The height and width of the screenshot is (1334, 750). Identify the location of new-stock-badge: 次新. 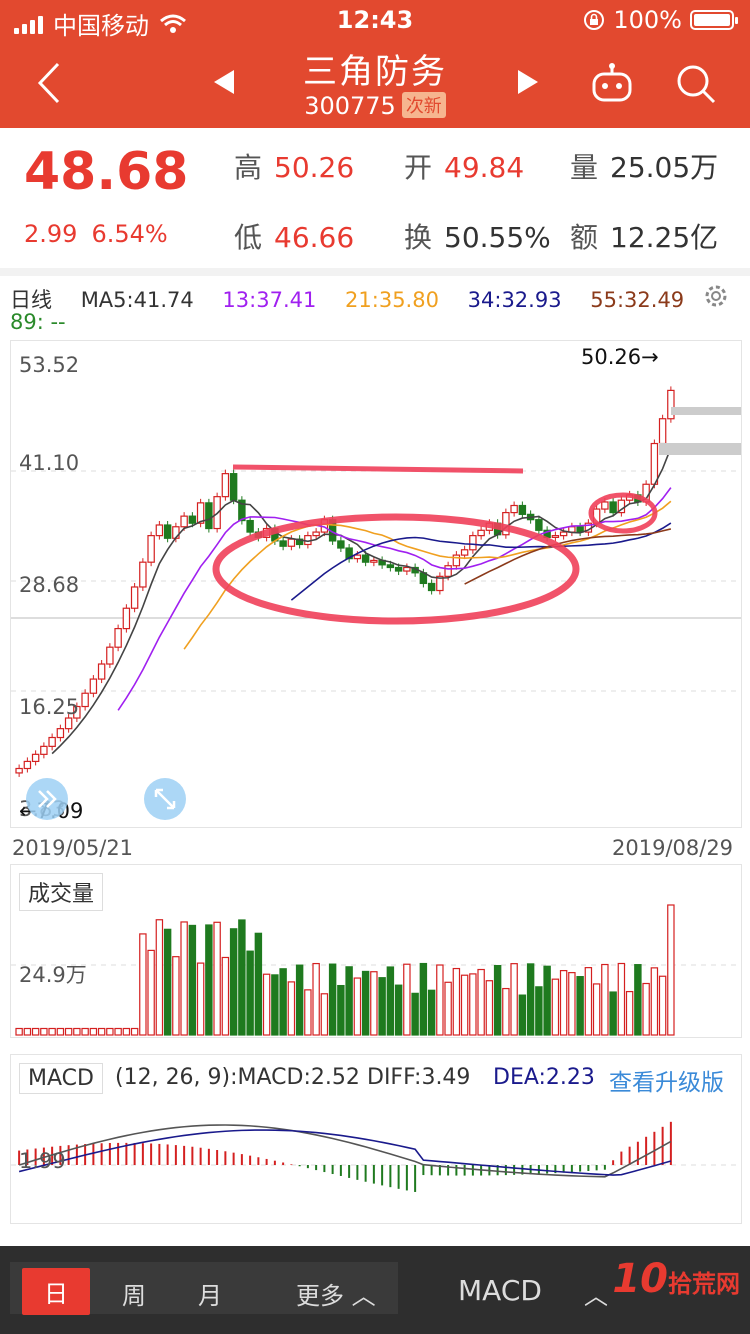
(423, 105).